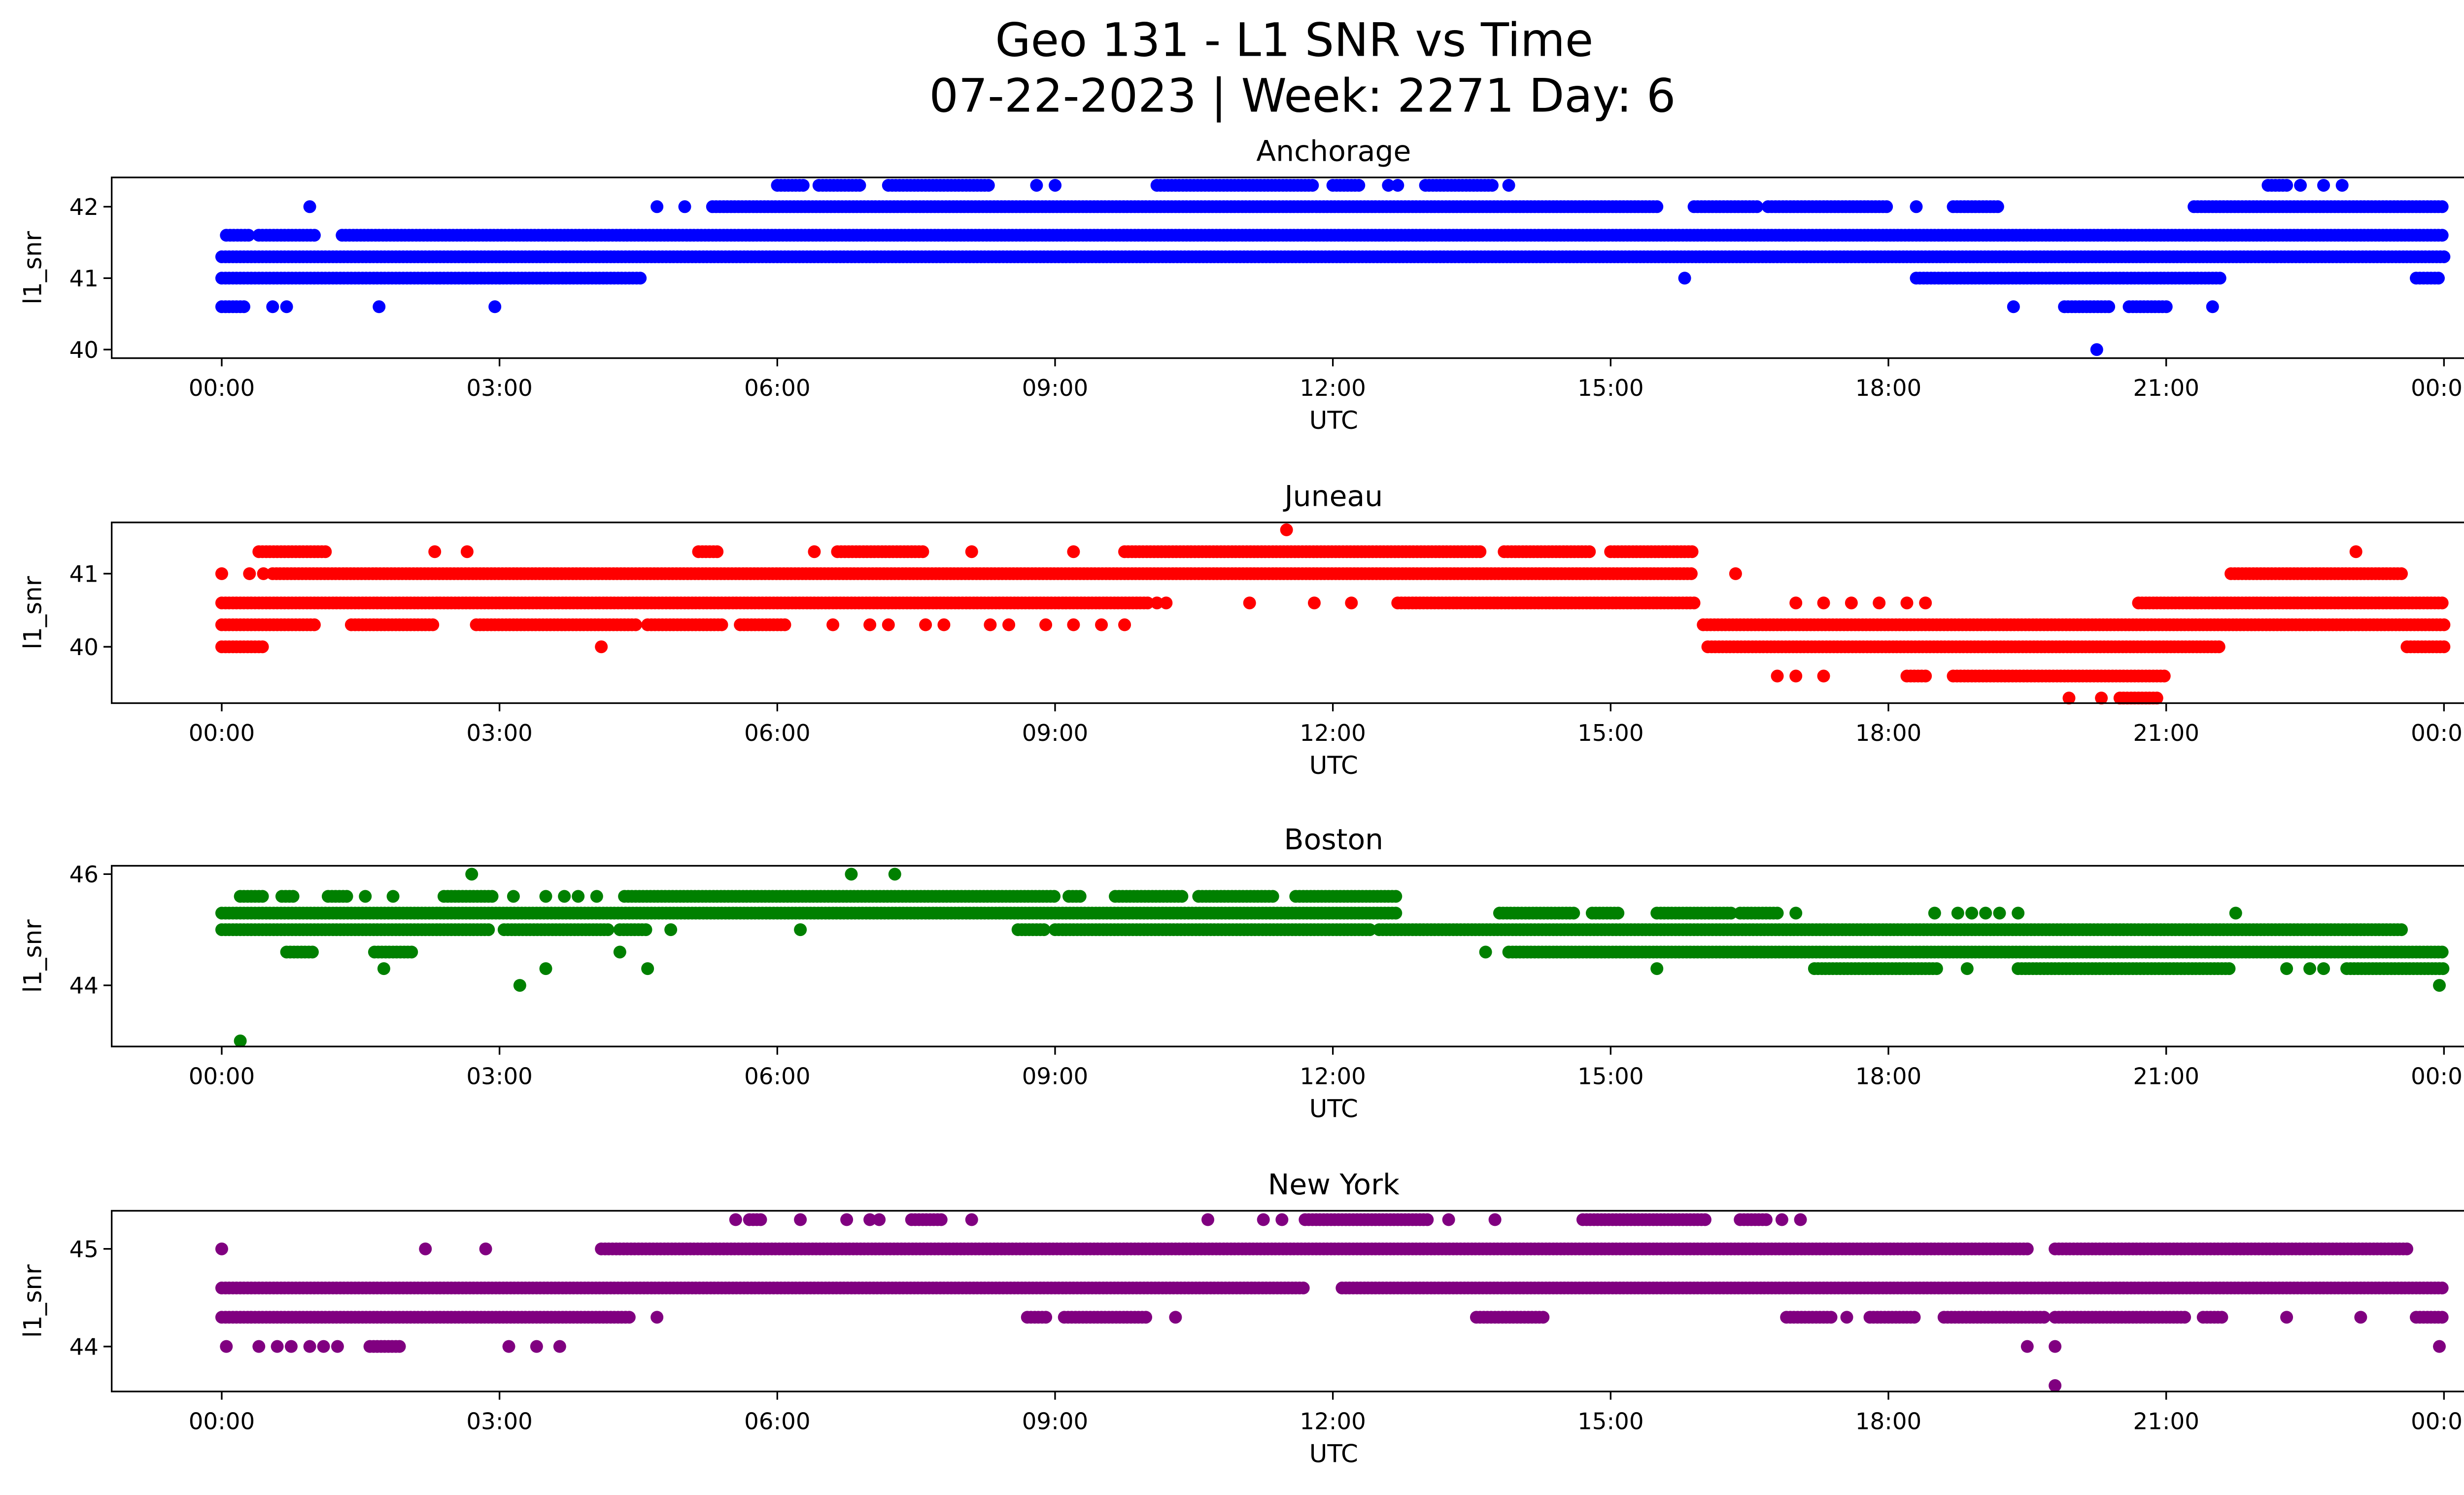 This screenshot has width=2464, height=1495. I want to click on y-tick-label: 42, so click(84, 207).